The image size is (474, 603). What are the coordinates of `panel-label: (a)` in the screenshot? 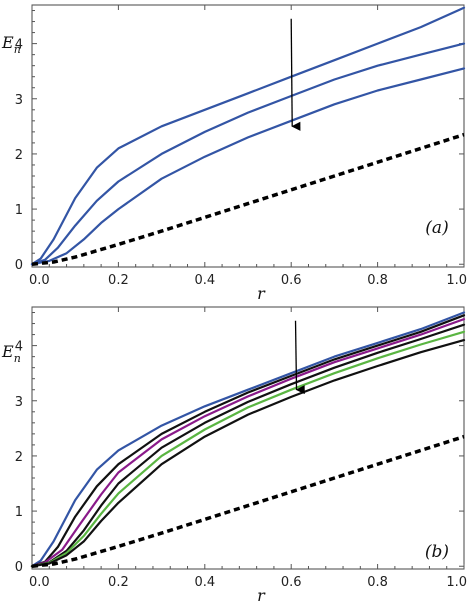 It's located at (436, 228).